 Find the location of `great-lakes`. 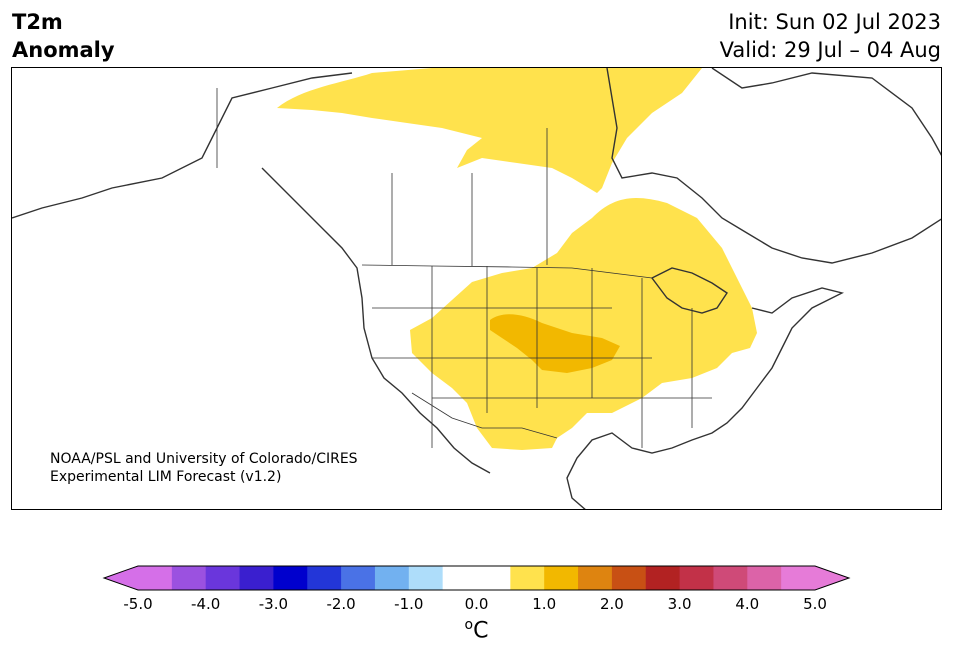

great-lakes is located at coordinates (689, 290).